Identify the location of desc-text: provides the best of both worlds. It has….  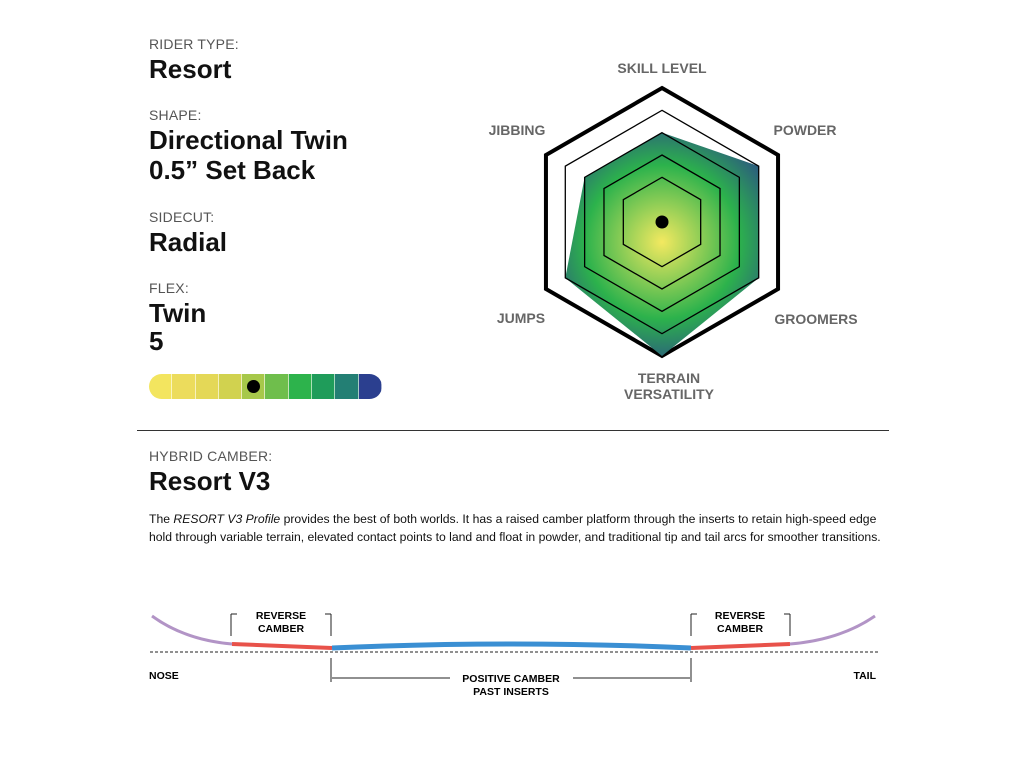
(515, 528).